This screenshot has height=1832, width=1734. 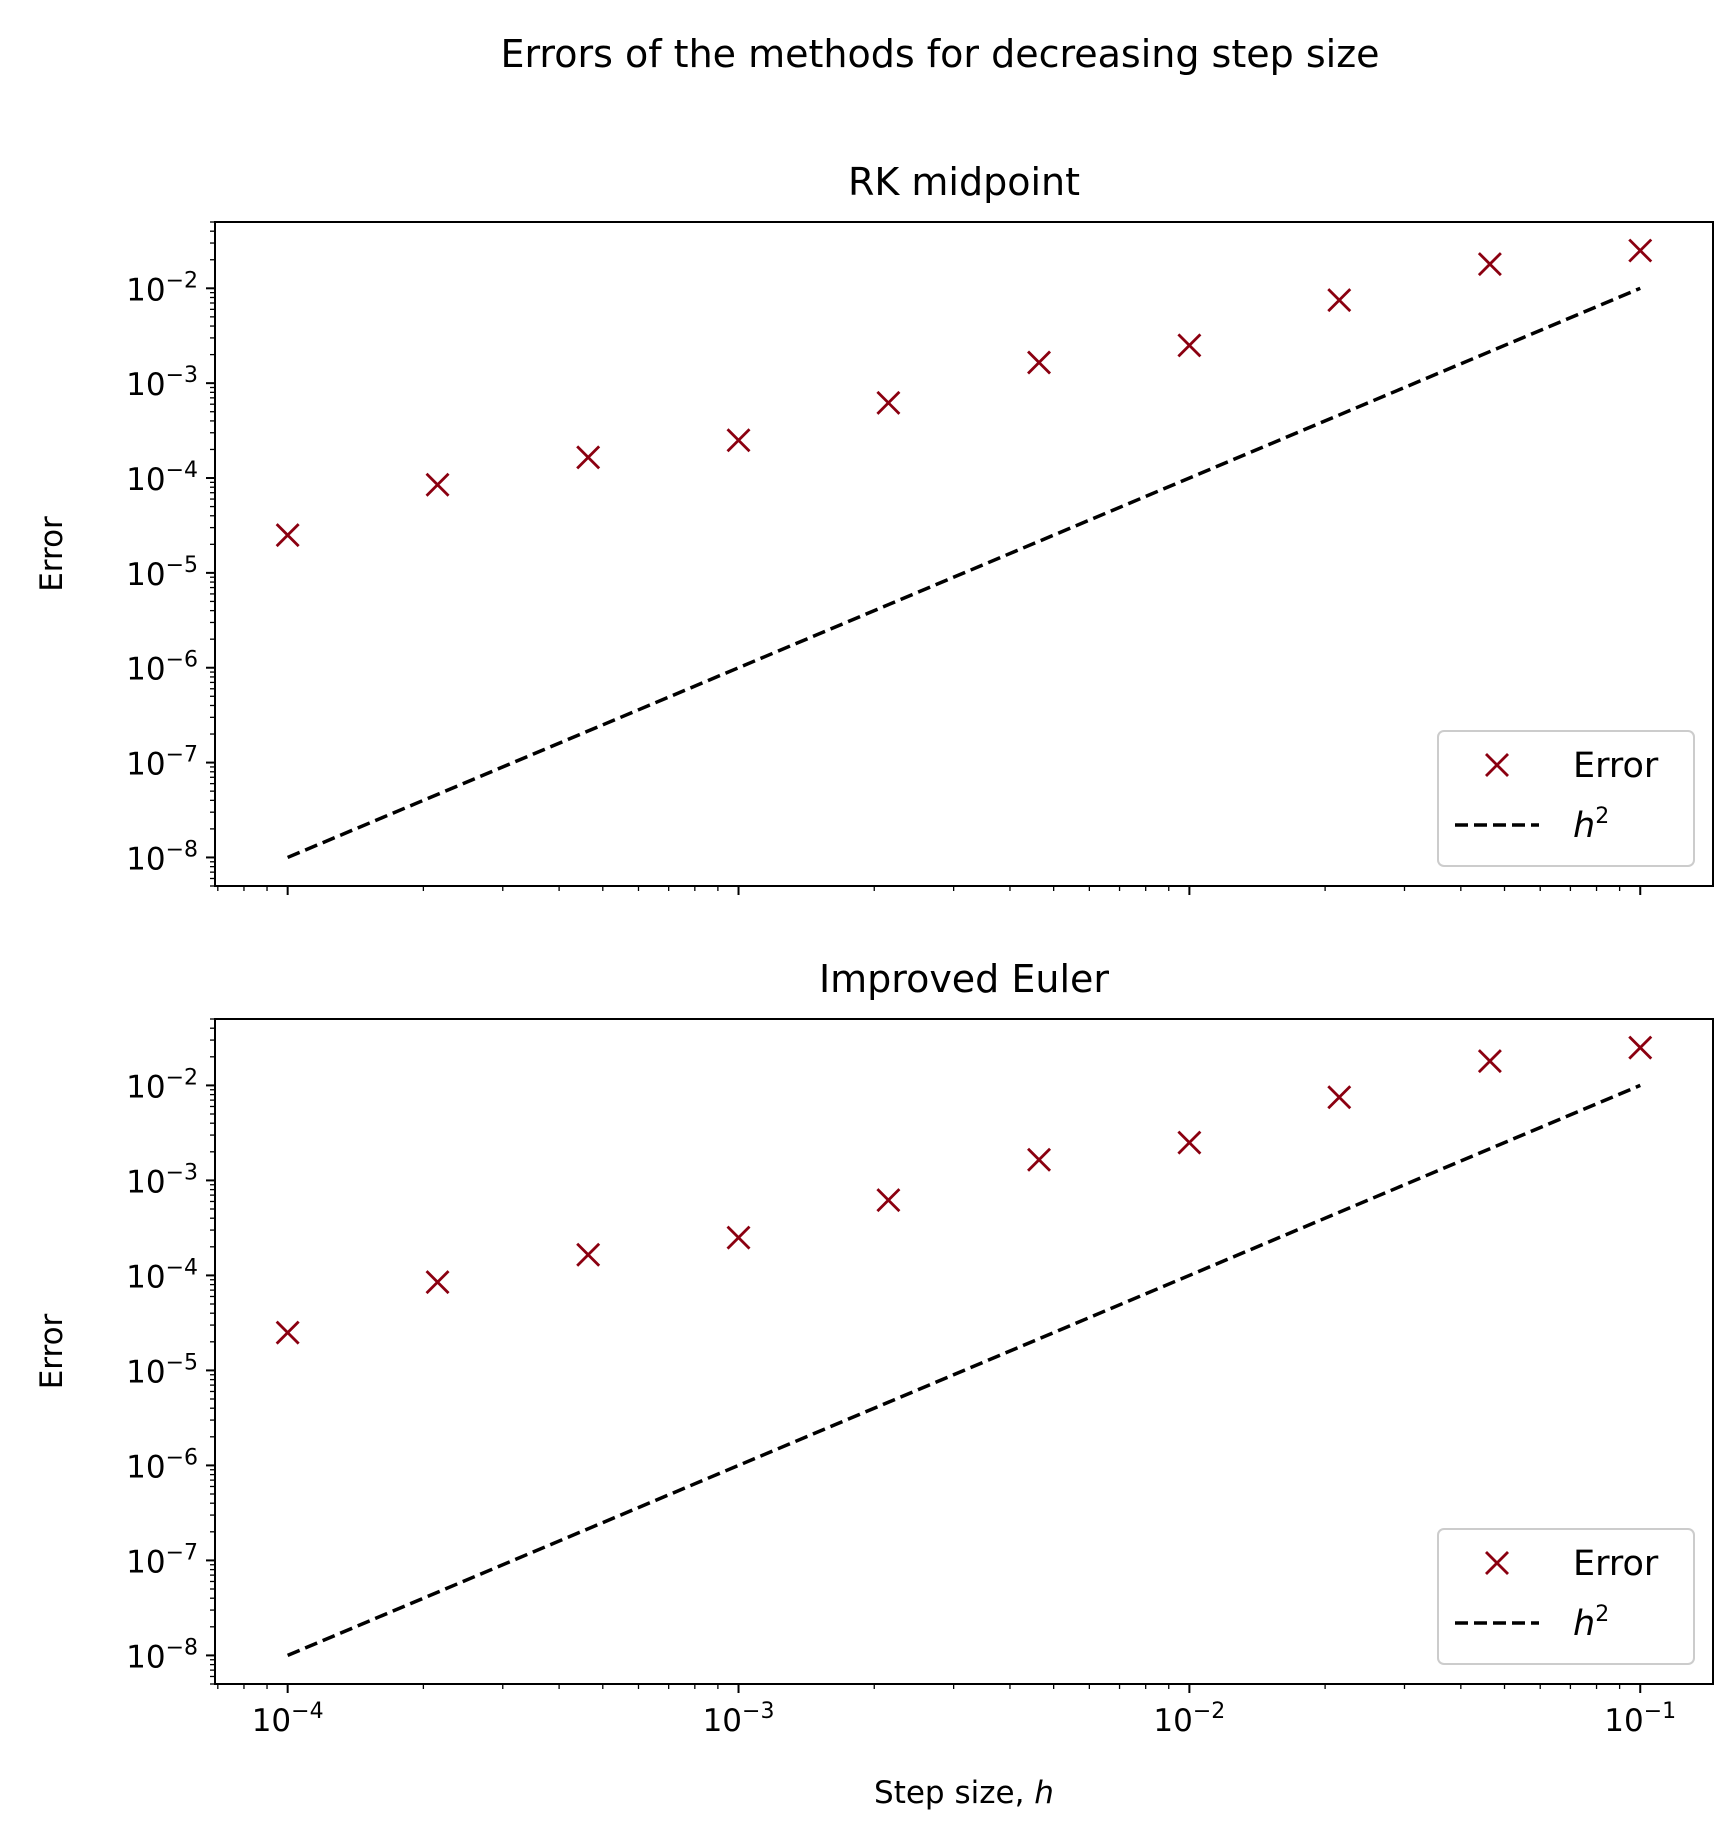 What do you see at coordinates (964, 979) in the screenshot?
I see `plot-title: Improved Euler` at bounding box center [964, 979].